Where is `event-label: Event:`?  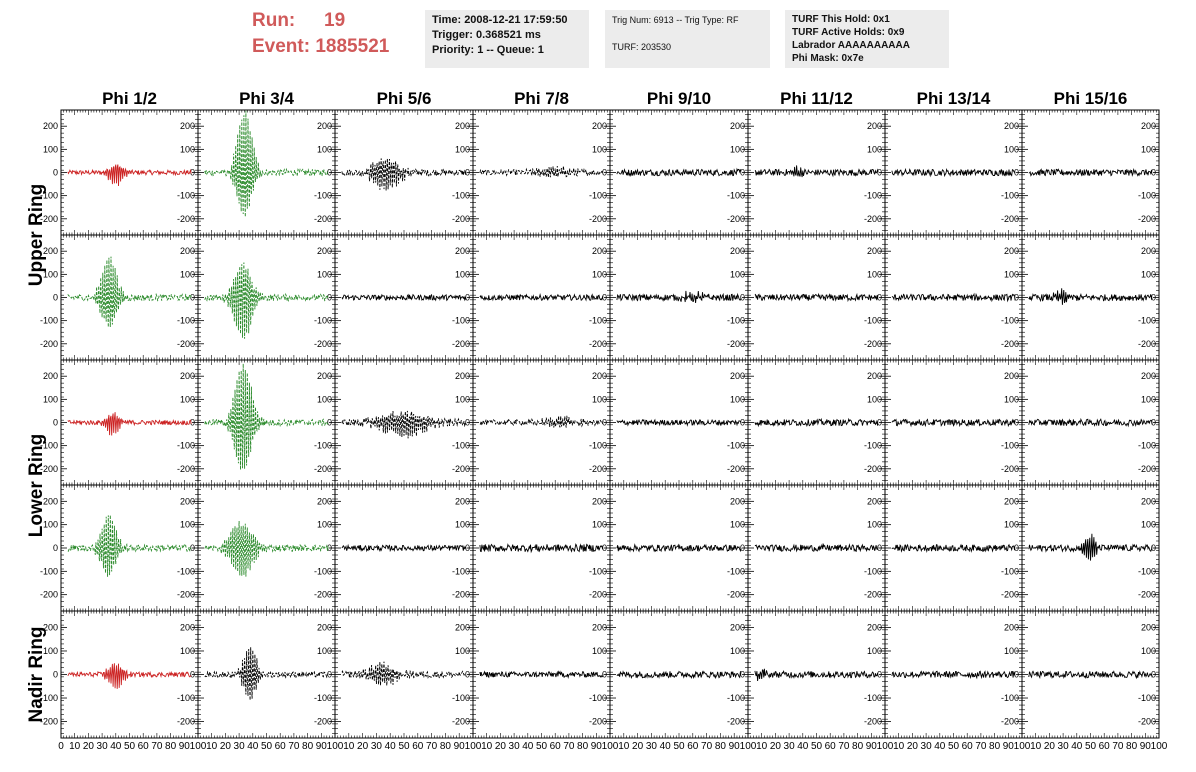
event-label: Event: is located at coordinates (281, 46).